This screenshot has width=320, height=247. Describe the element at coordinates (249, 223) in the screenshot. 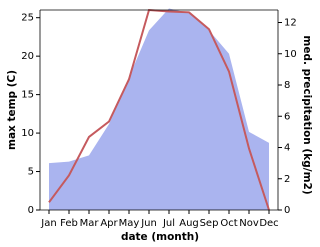

I see `x-tick-label: Nov` at that location.